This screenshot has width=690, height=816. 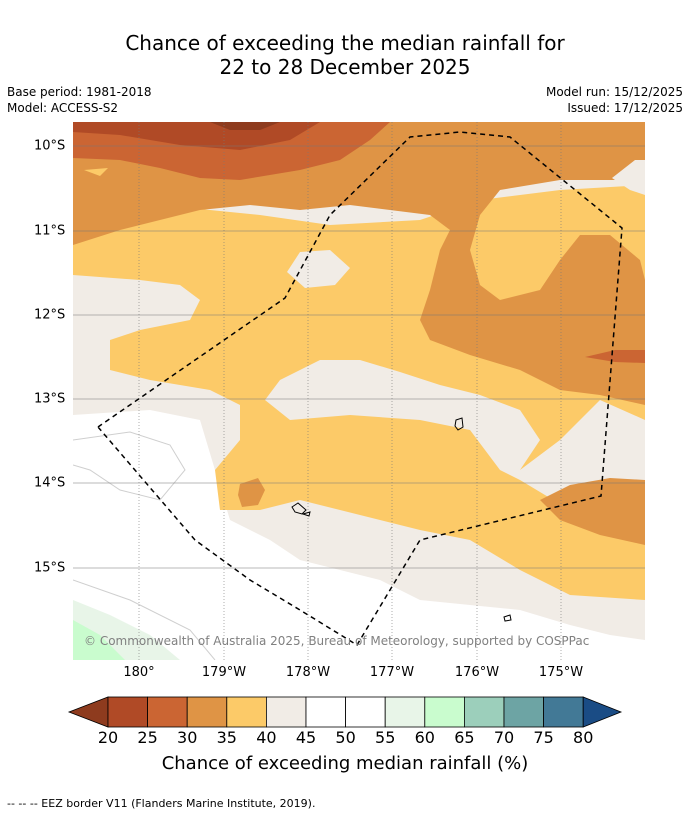 I want to click on lat-label-12s: 12°S, so click(x=50, y=315).